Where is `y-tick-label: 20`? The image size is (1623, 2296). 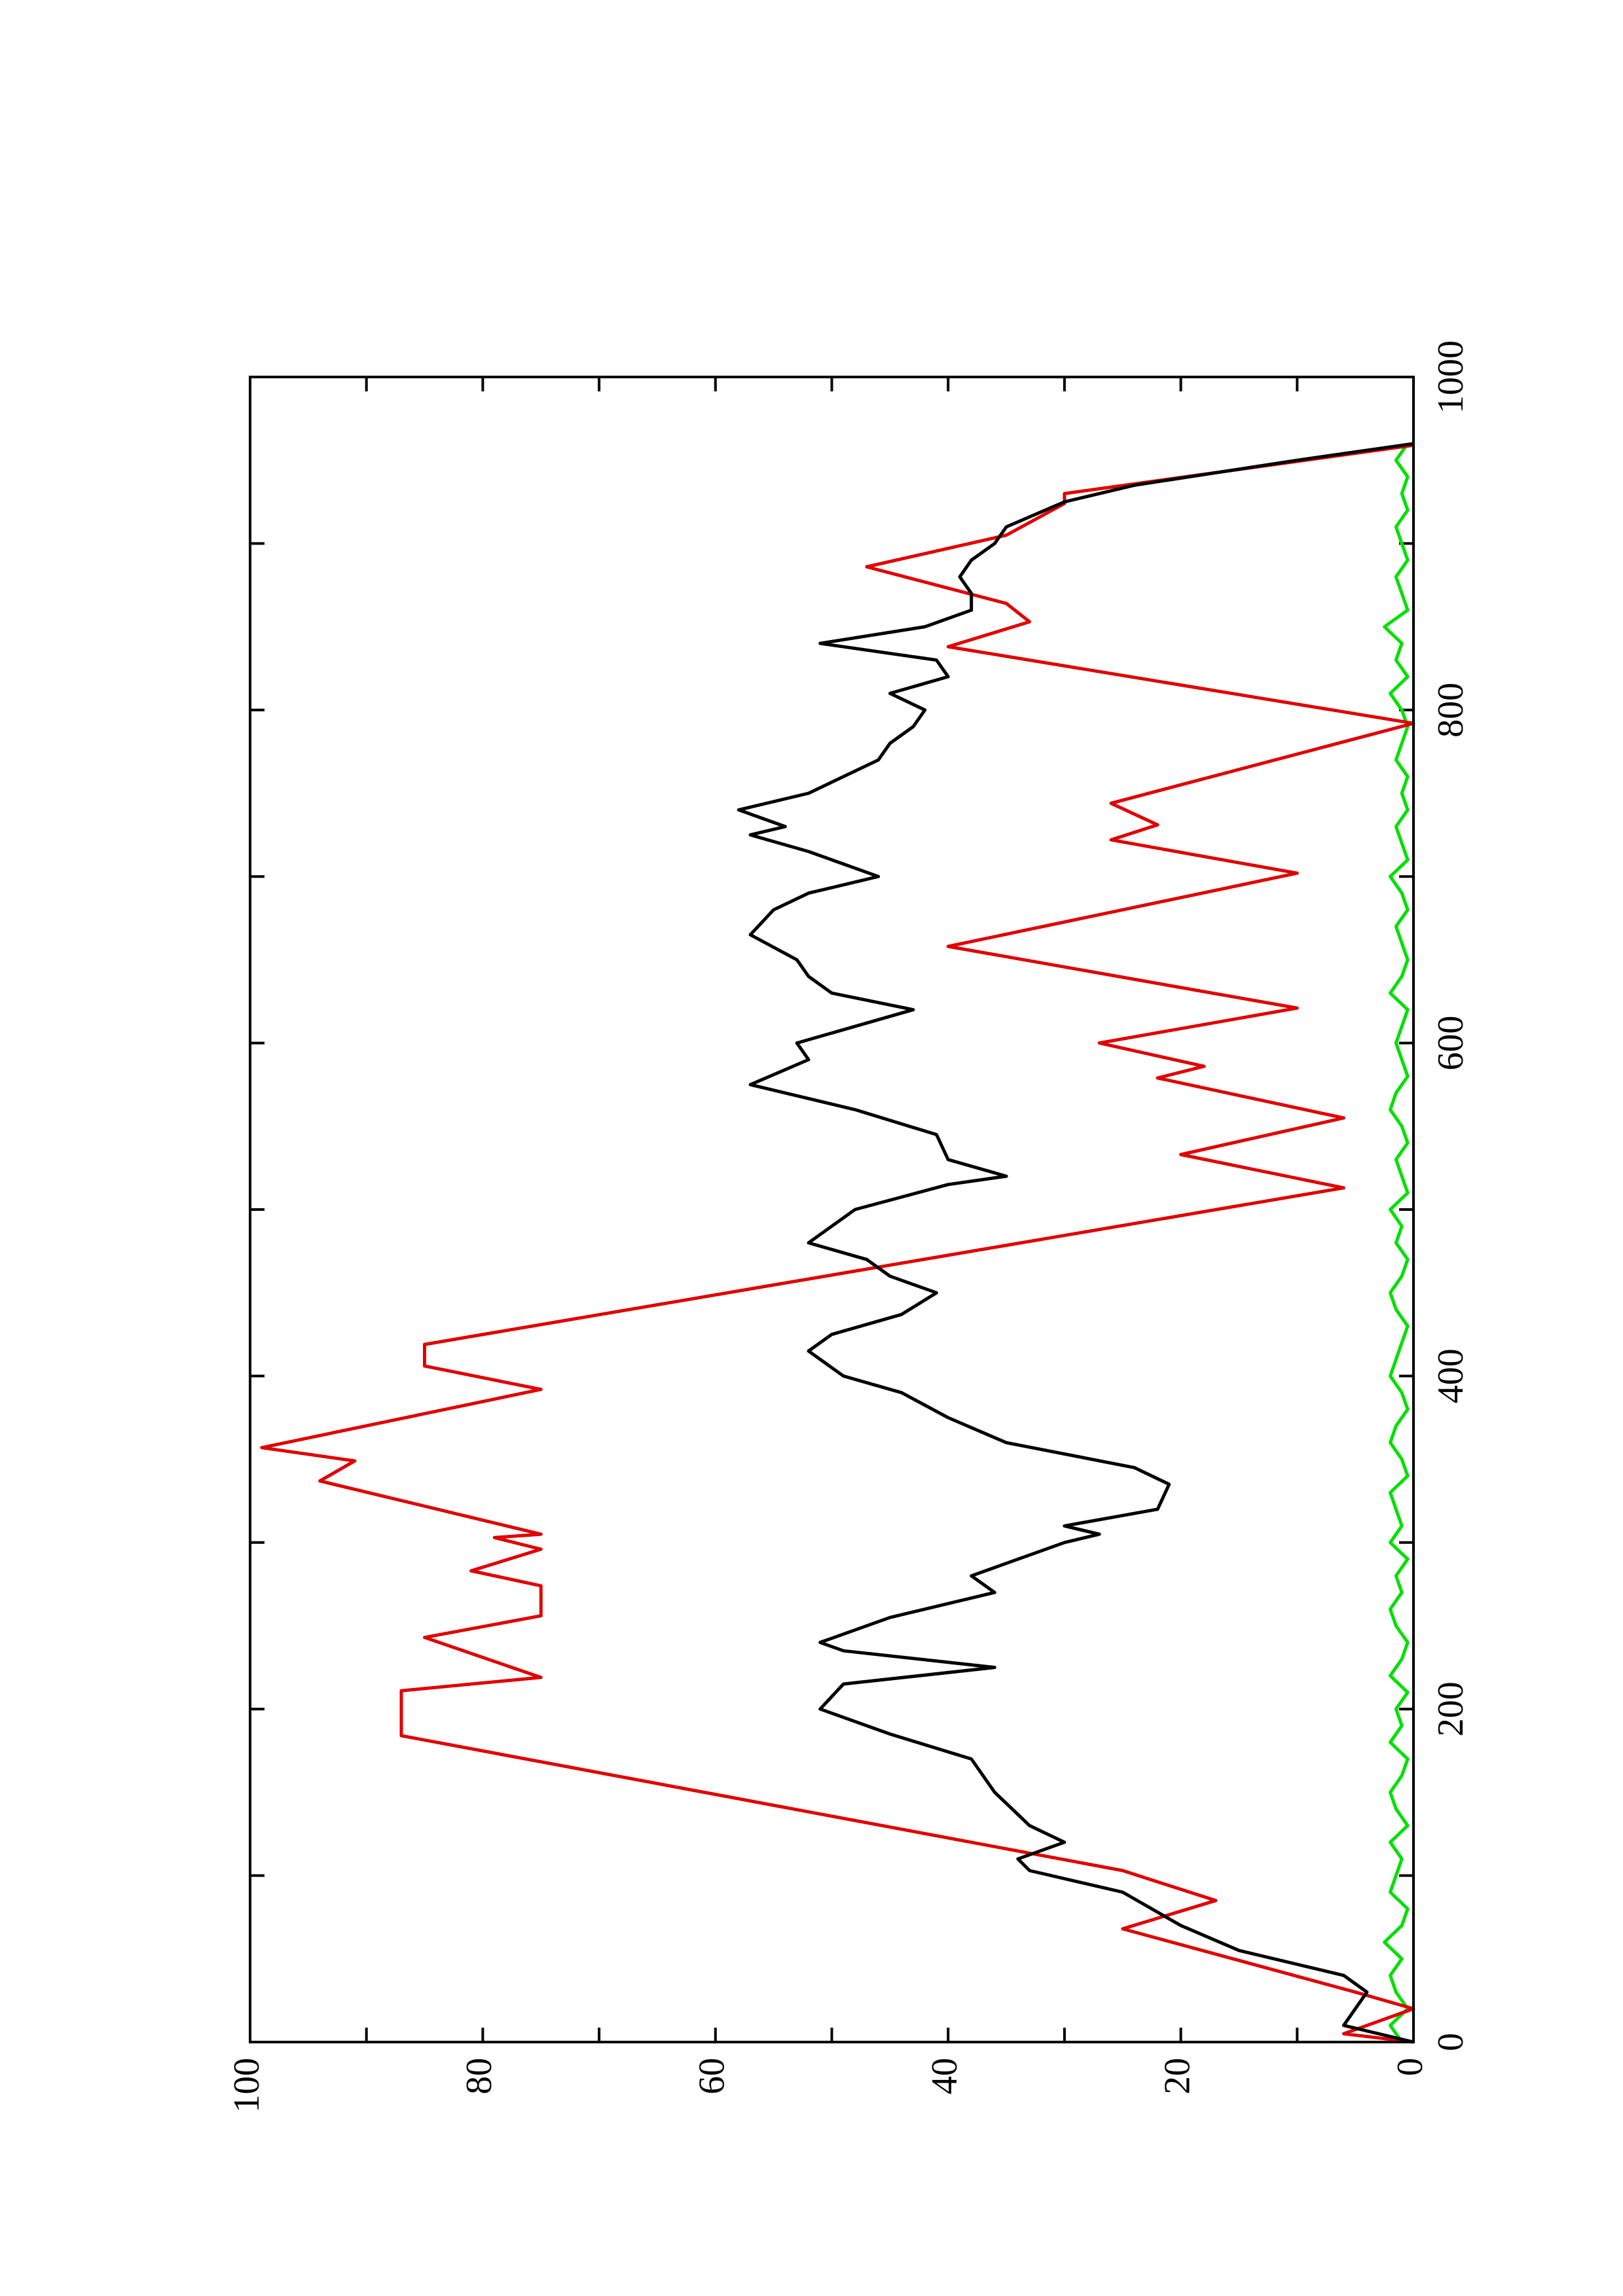 y-tick-label: 20 is located at coordinates (1177, 2076).